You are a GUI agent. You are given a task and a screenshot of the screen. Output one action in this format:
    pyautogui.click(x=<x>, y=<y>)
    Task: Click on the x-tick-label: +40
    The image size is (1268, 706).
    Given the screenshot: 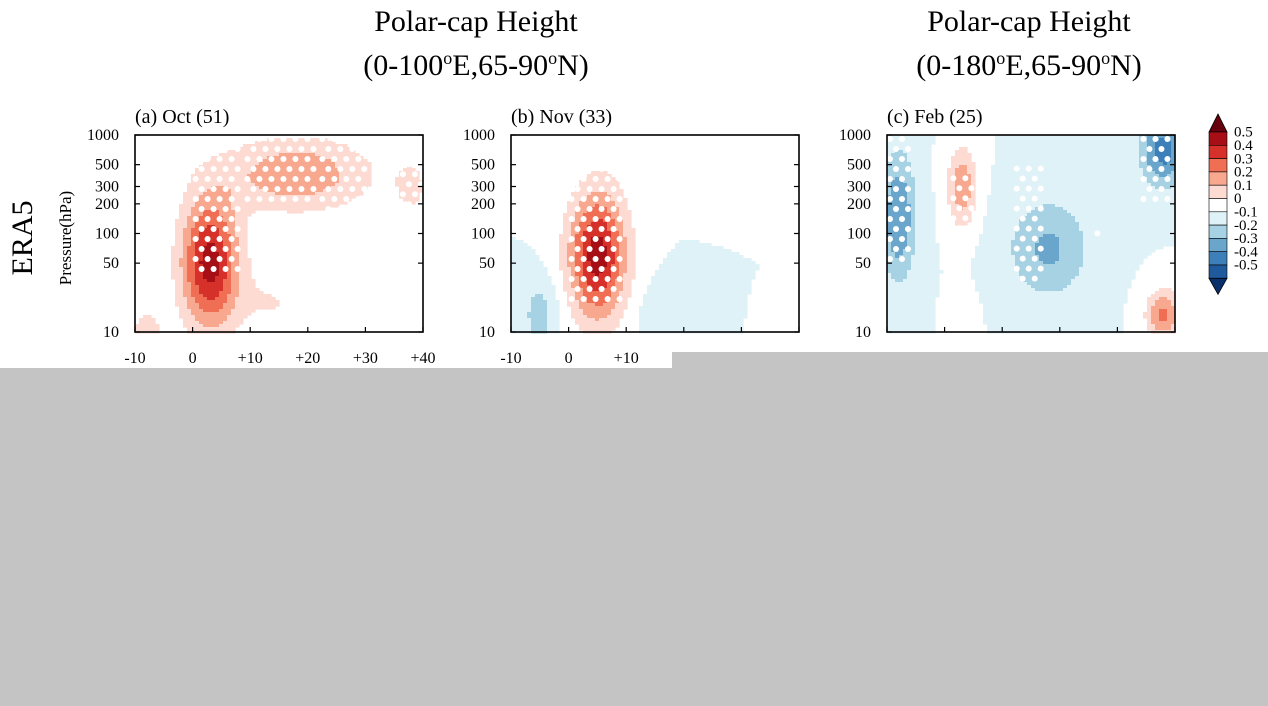 What is the action you would take?
    pyautogui.click(x=422, y=358)
    